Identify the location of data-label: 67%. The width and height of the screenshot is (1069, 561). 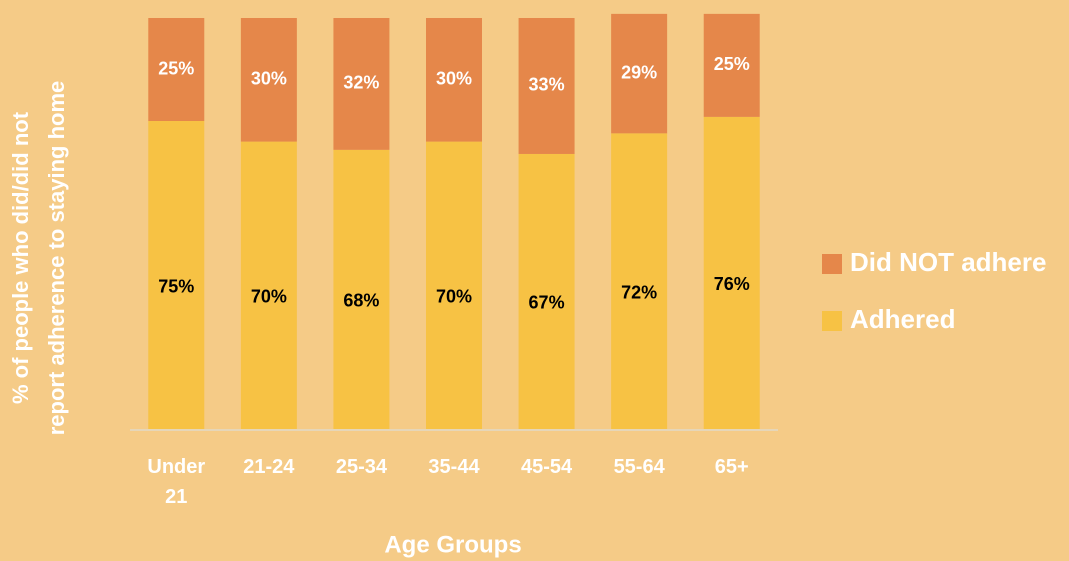
(547, 303).